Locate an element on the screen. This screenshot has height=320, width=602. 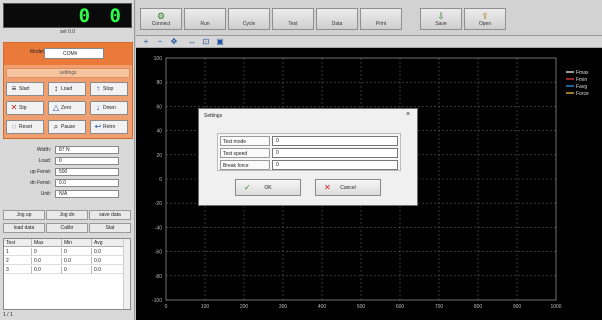
mode-bar: Model COM# is located at coordinates (68, 54).